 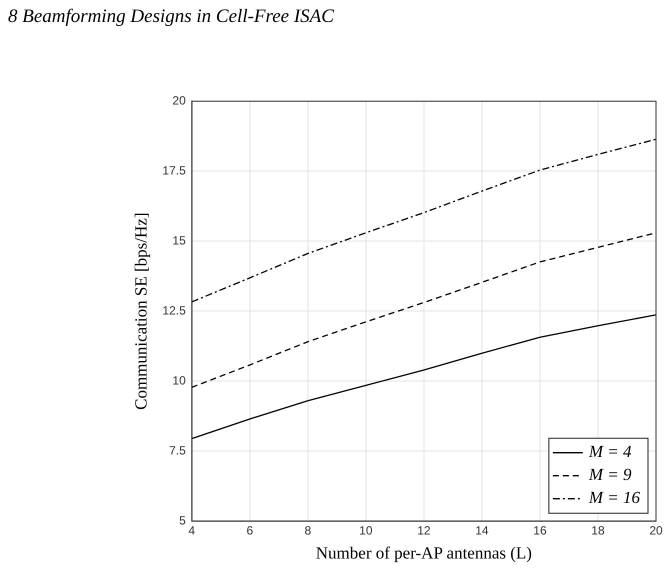 I want to click on y-tick-label: 5, so click(x=182, y=521).